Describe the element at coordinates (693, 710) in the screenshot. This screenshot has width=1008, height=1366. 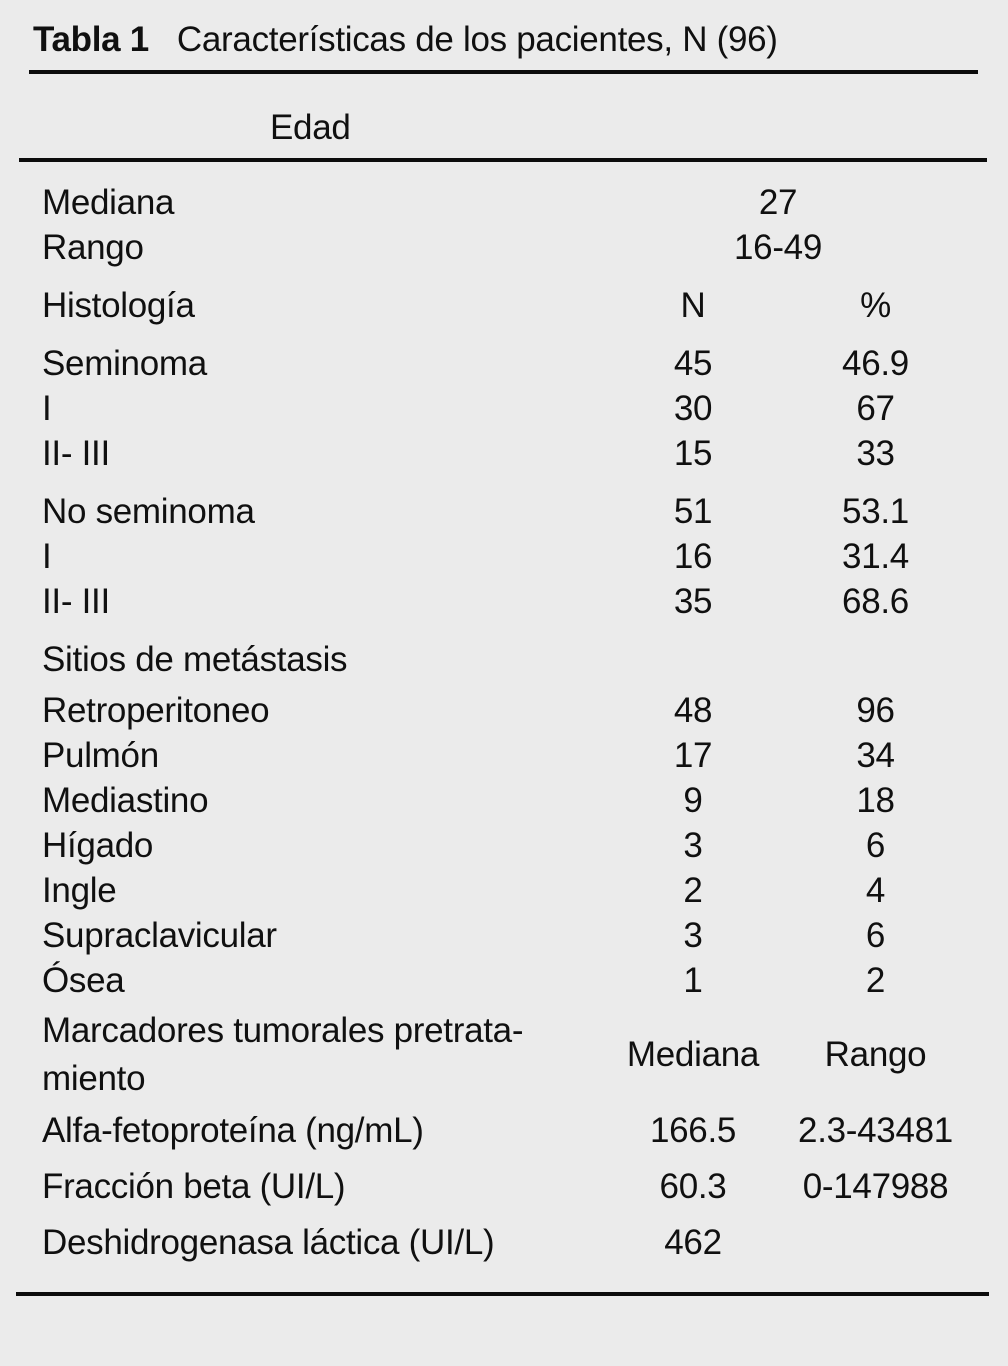
I see `col-n-value: 48` at that location.